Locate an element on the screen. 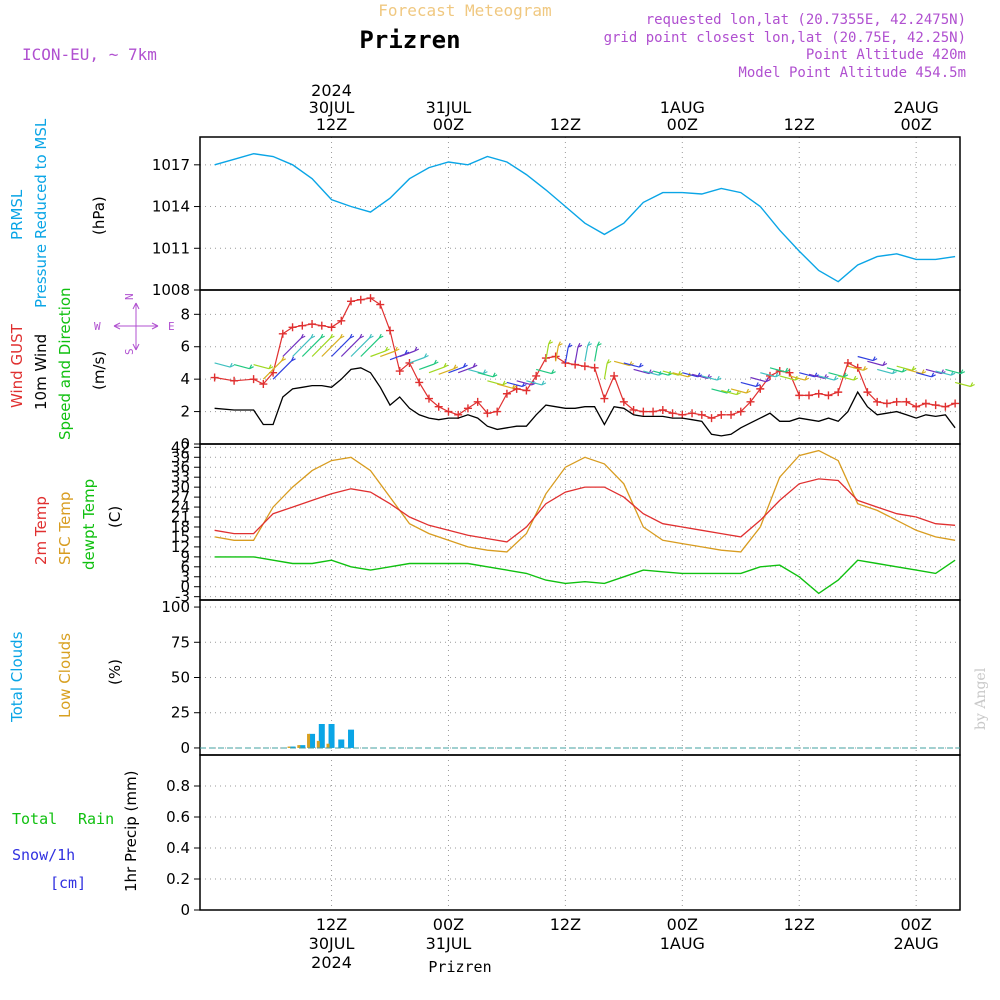 The width and height of the screenshot is (1000, 1000). sfc-temp-label: SFC Temp is located at coordinates (65, 528).